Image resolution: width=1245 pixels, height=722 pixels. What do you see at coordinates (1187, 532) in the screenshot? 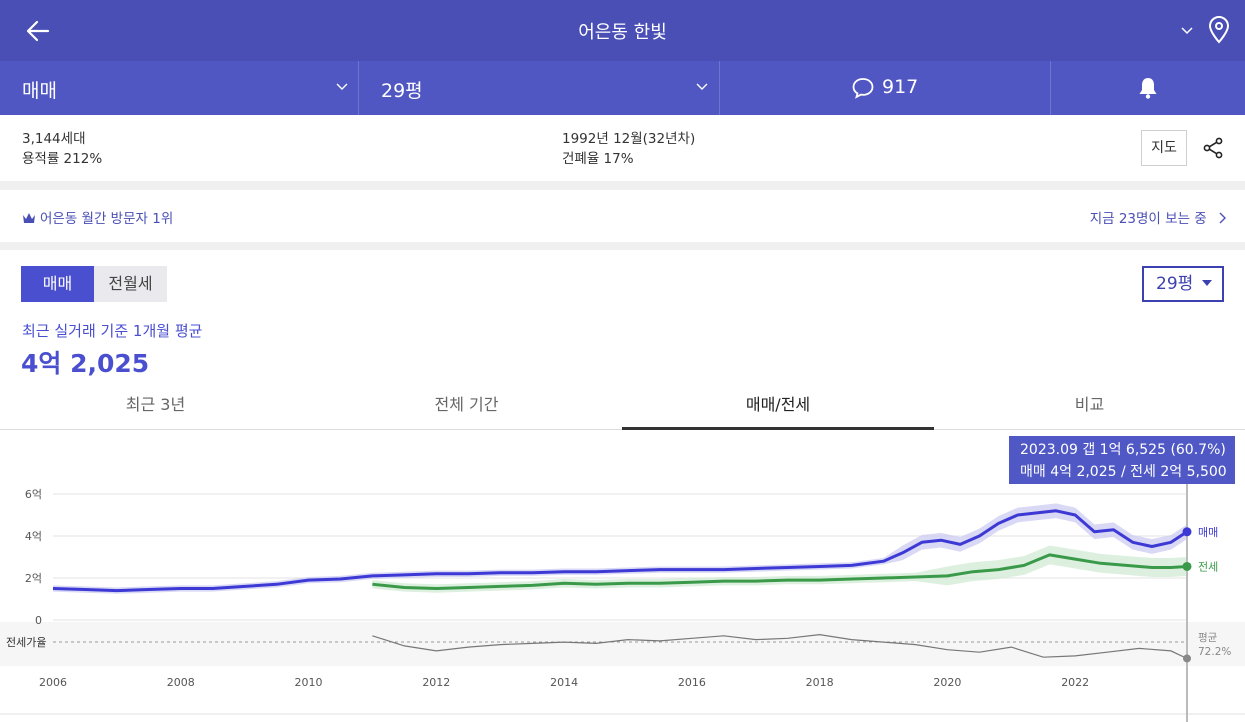
I see `sale-end-point` at bounding box center [1187, 532].